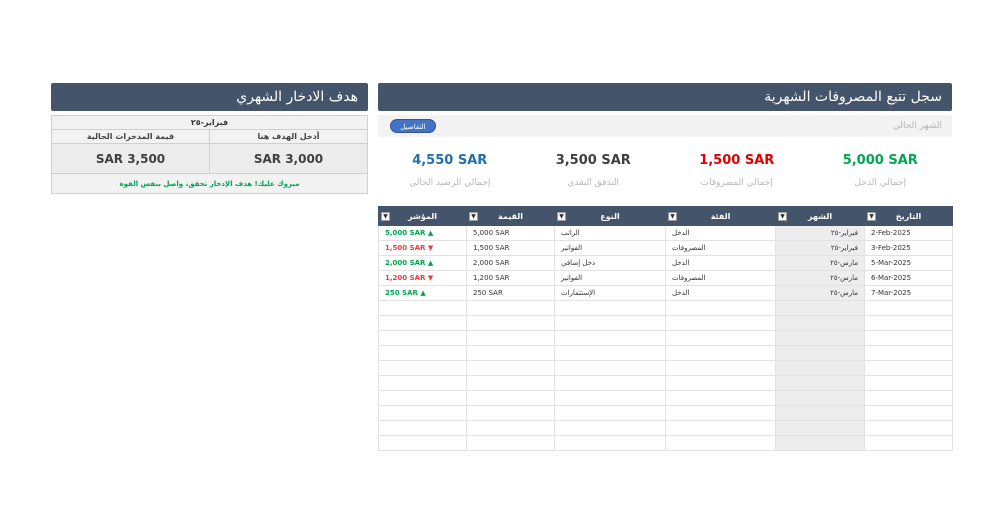 Image resolution: width=1000 pixels, height=529 pixels. Describe the element at coordinates (610, 263) in the screenshot. I see `cell-type: دخل إضافي` at that location.